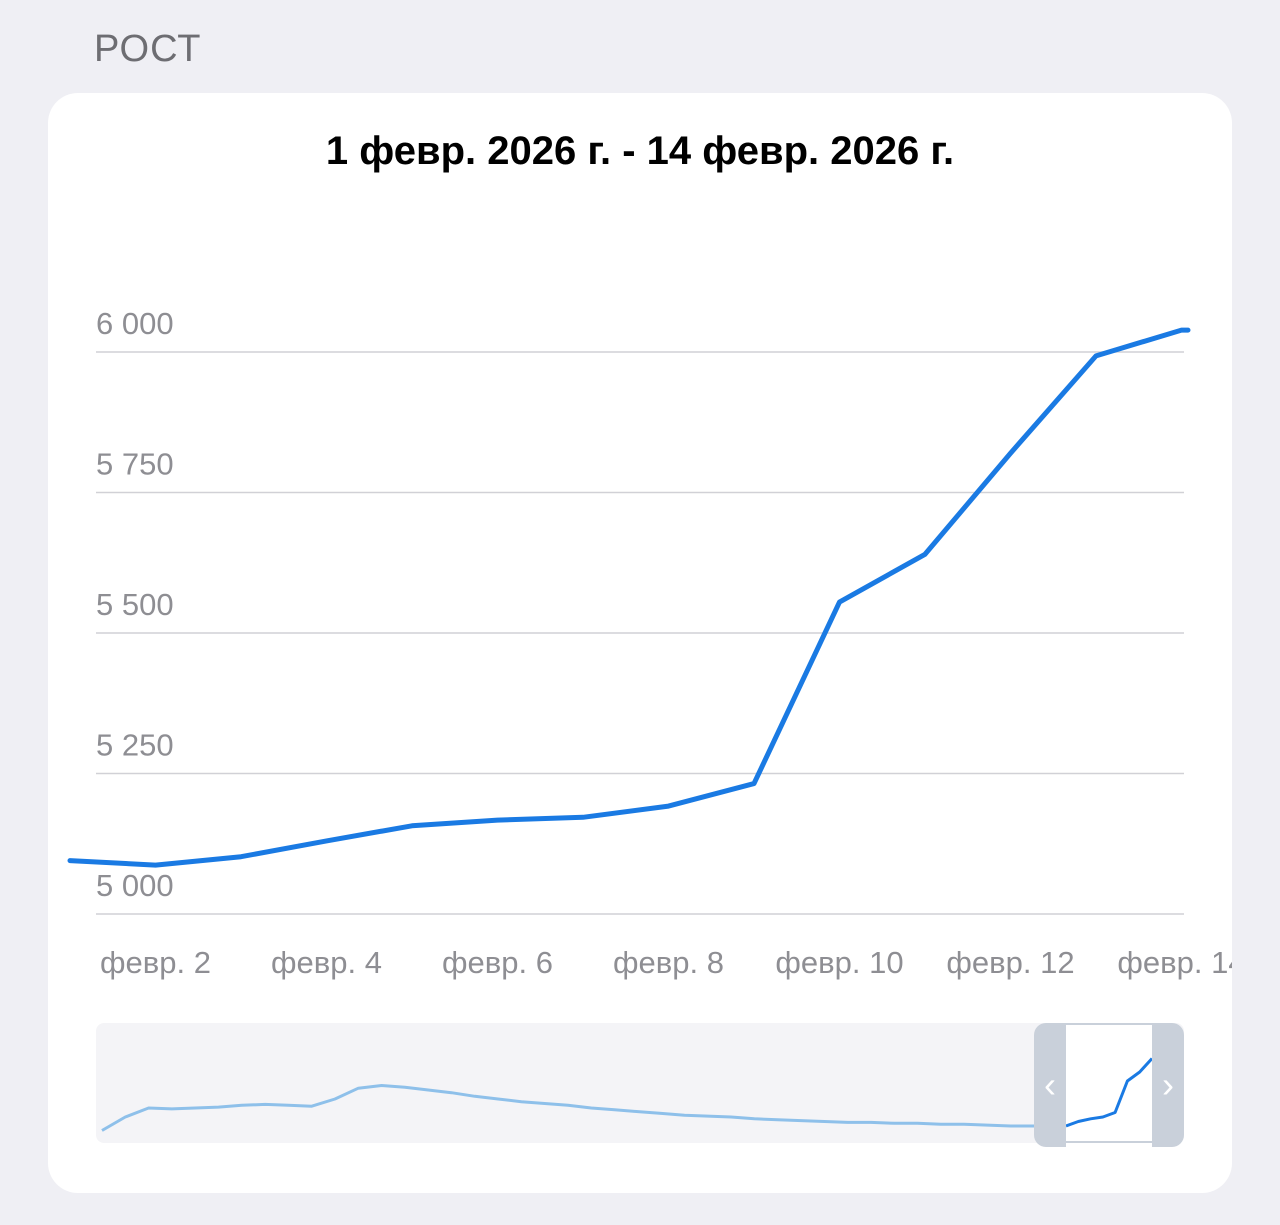 The width and height of the screenshot is (1280, 1225). What do you see at coordinates (668, 962) in the screenshot?
I see `x-tick-label: февр. 8` at bounding box center [668, 962].